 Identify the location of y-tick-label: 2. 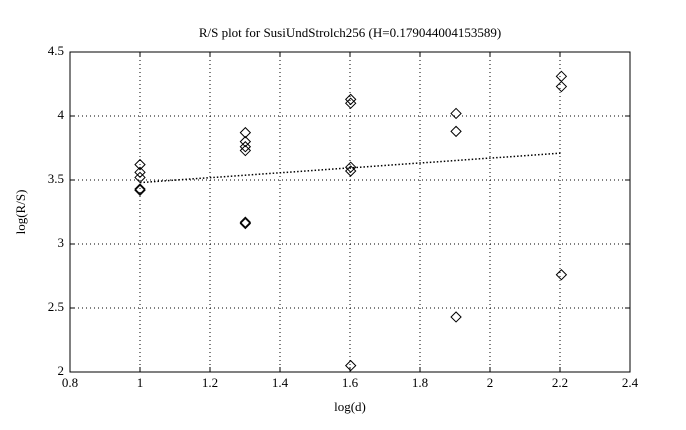
(61, 370).